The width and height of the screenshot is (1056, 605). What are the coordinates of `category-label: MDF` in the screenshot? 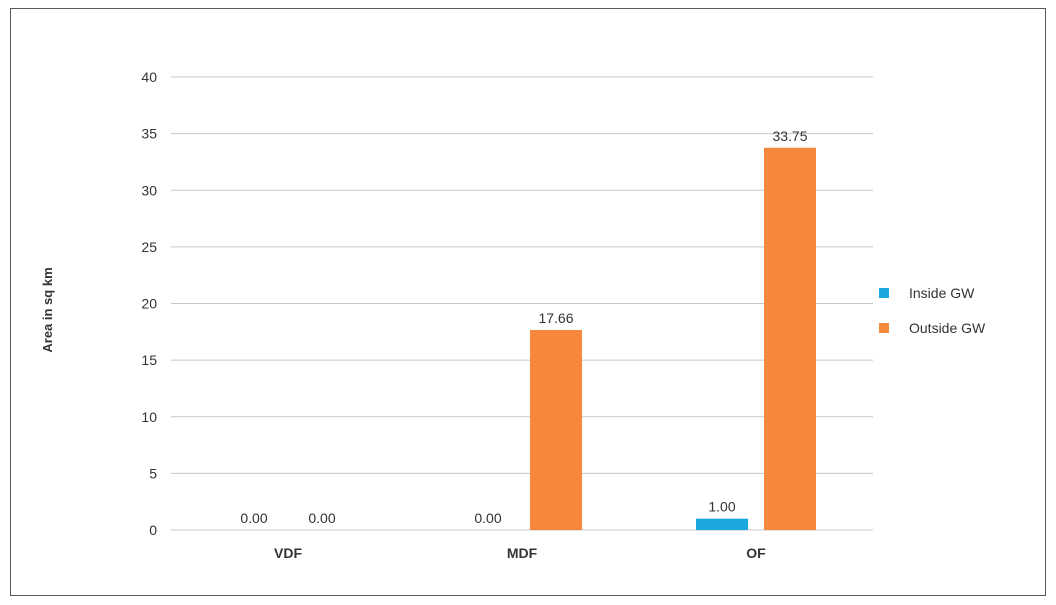 It's located at (522, 553).